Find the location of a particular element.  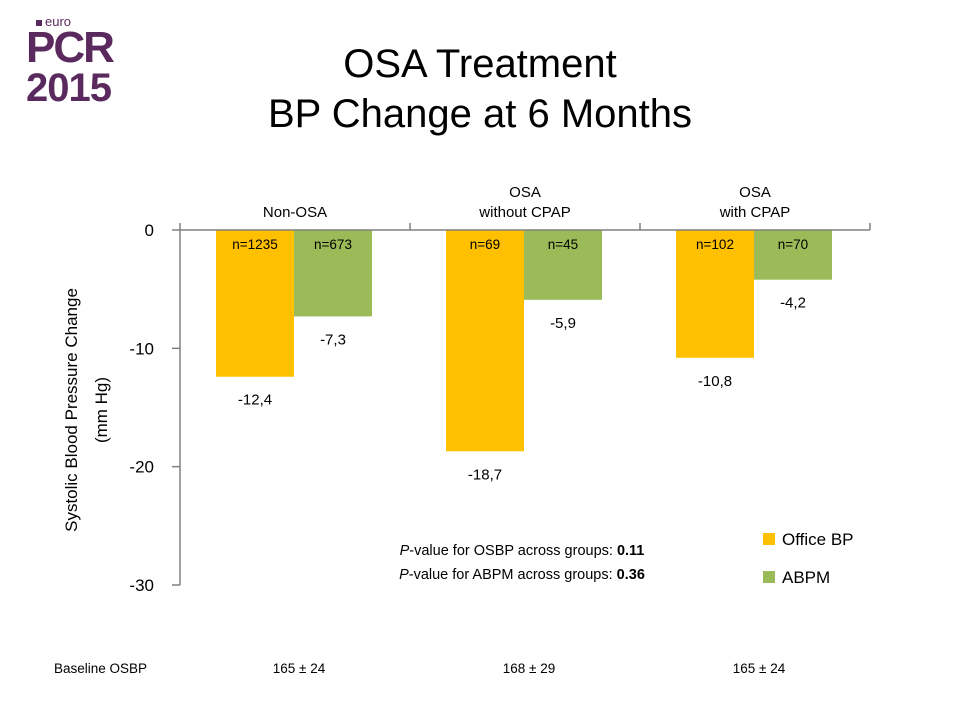

data-label: -5,9 is located at coordinates (563, 323).